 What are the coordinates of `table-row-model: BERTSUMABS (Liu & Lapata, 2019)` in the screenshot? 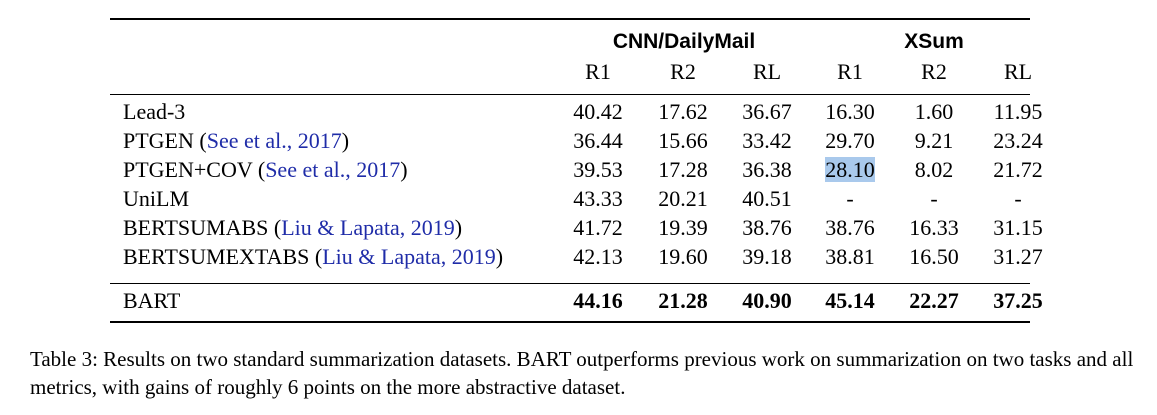 It's located at (293, 227).